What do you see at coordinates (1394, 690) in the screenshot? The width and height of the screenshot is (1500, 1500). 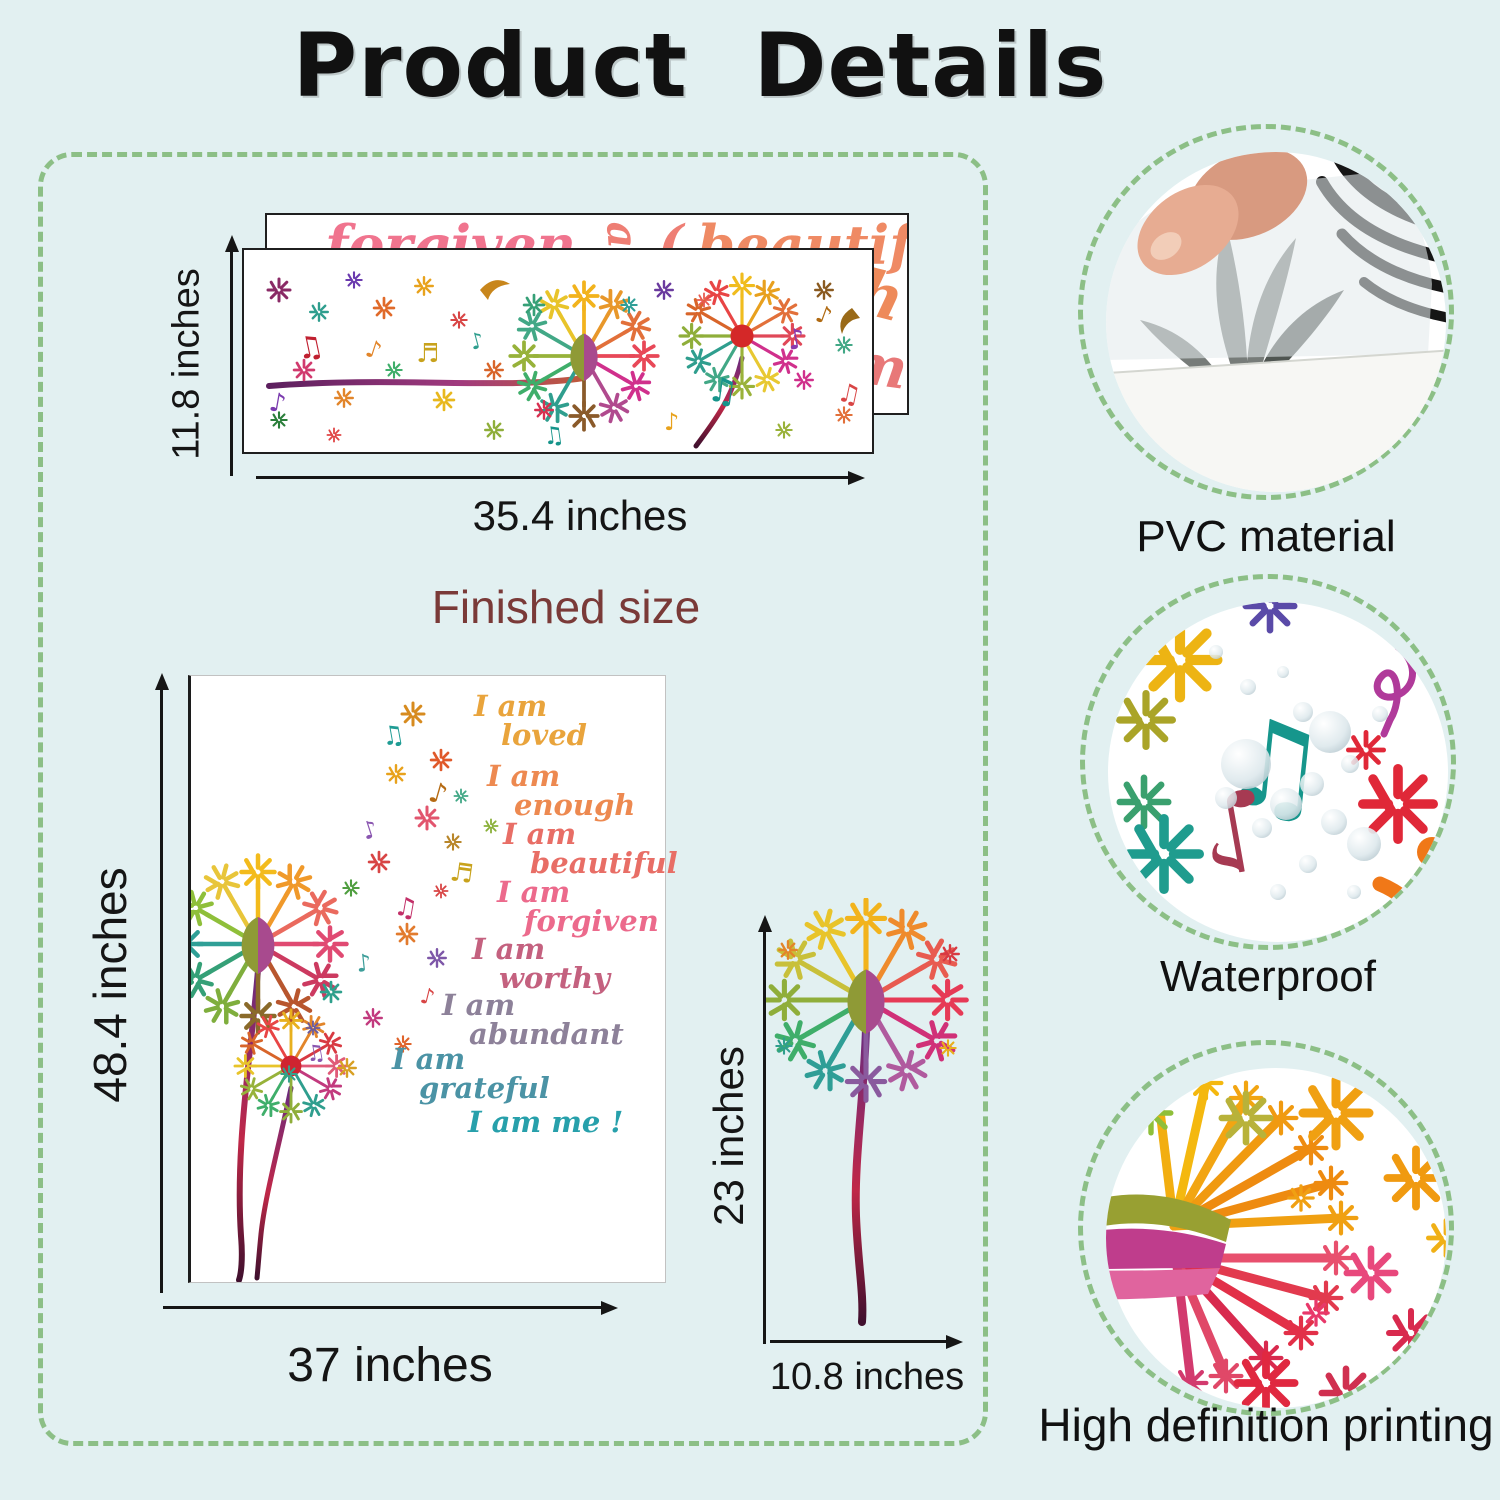 I see `treble-clef-icon` at bounding box center [1394, 690].